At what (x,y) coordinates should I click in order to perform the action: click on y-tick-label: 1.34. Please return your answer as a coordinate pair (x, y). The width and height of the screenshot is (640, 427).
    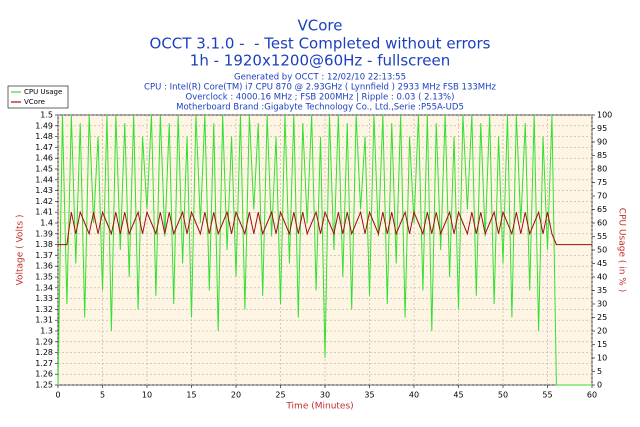
    Looking at the image, I should click on (44, 287).